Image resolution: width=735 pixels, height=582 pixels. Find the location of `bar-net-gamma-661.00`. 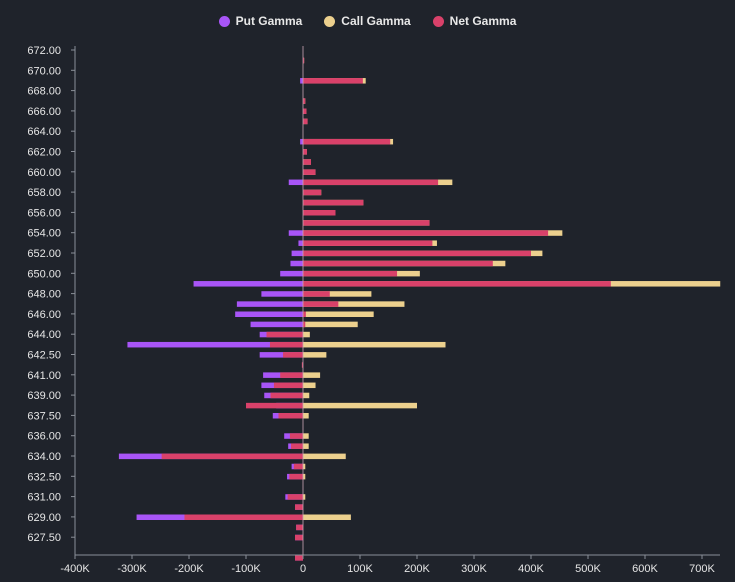

bar-net-gamma-661.00 is located at coordinates (309, 172).